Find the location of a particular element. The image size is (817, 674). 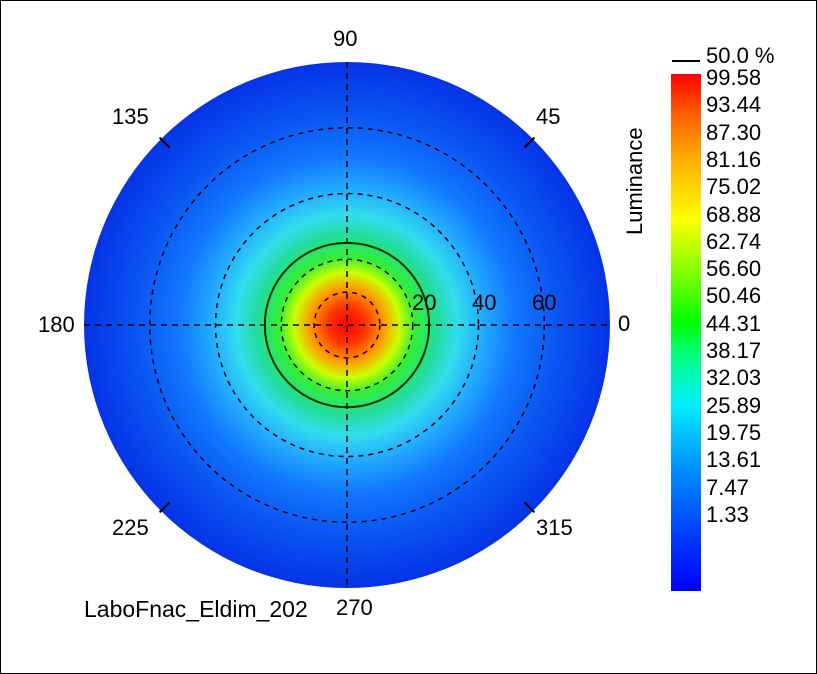

colorbar-tick: 25.89 is located at coordinates (734, 405).